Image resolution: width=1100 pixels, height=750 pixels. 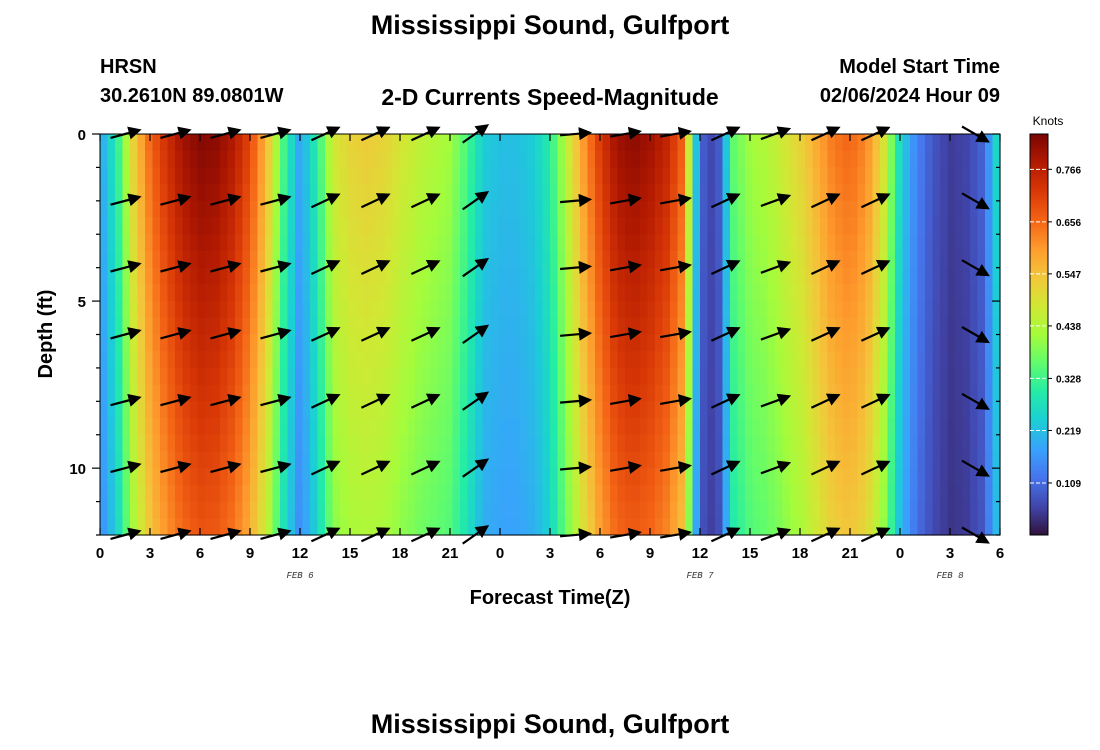 What do you see at coordinates (950, 553) in the screenshot?
I see `x-tick-label: 3` at bounding box center [950, 553].